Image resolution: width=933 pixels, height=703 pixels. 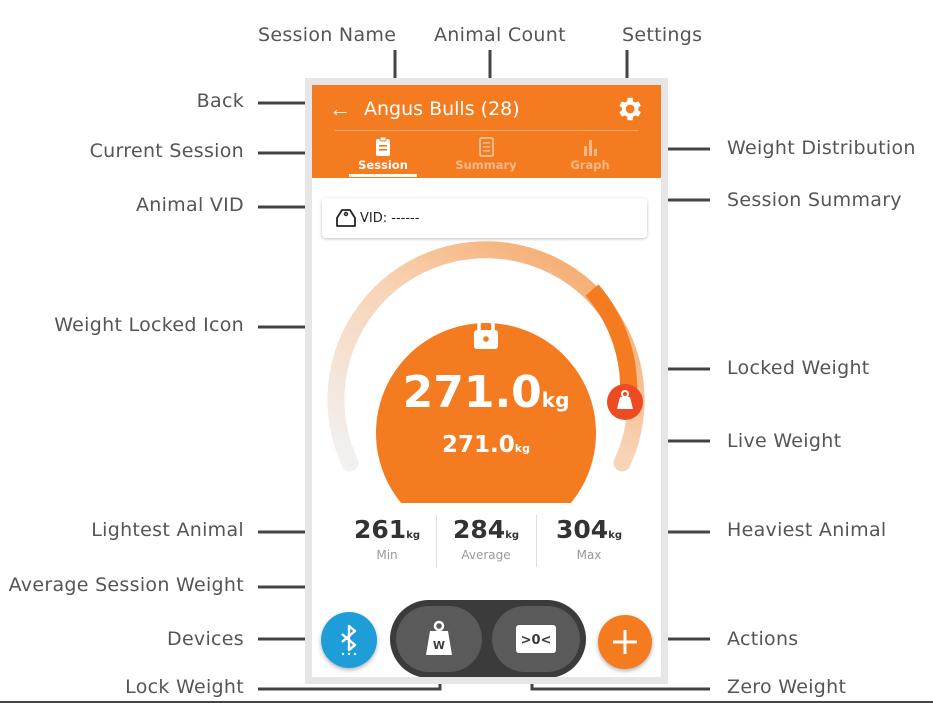 What do you see at coordinates (327, 35) in the screenshot?
I see `callout-session-name: Session Name` at bounding box center [327, 35].